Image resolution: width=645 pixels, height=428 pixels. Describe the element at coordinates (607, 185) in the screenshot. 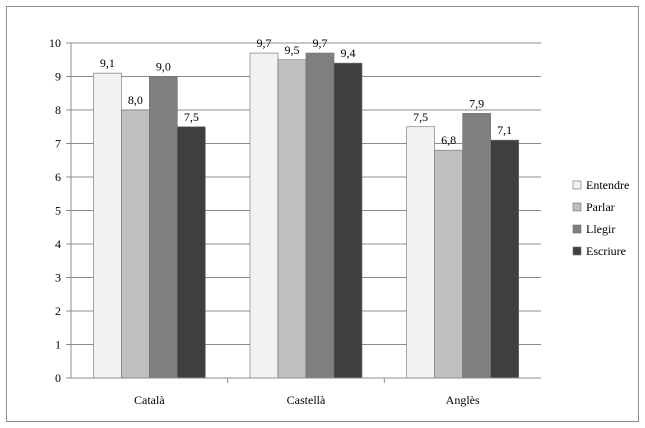

I see `legend-label: Entendre` at that location.